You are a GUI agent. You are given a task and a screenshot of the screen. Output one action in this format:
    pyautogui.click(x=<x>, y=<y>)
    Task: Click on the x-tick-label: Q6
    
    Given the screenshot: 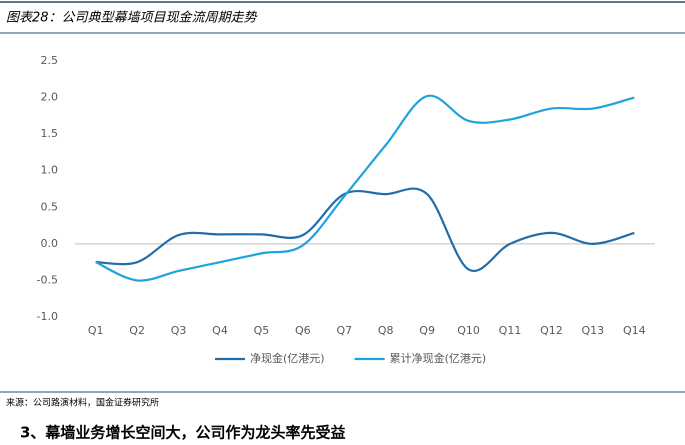 What is the action you would take?
    pyautogui.click(x=303, y=330)
    